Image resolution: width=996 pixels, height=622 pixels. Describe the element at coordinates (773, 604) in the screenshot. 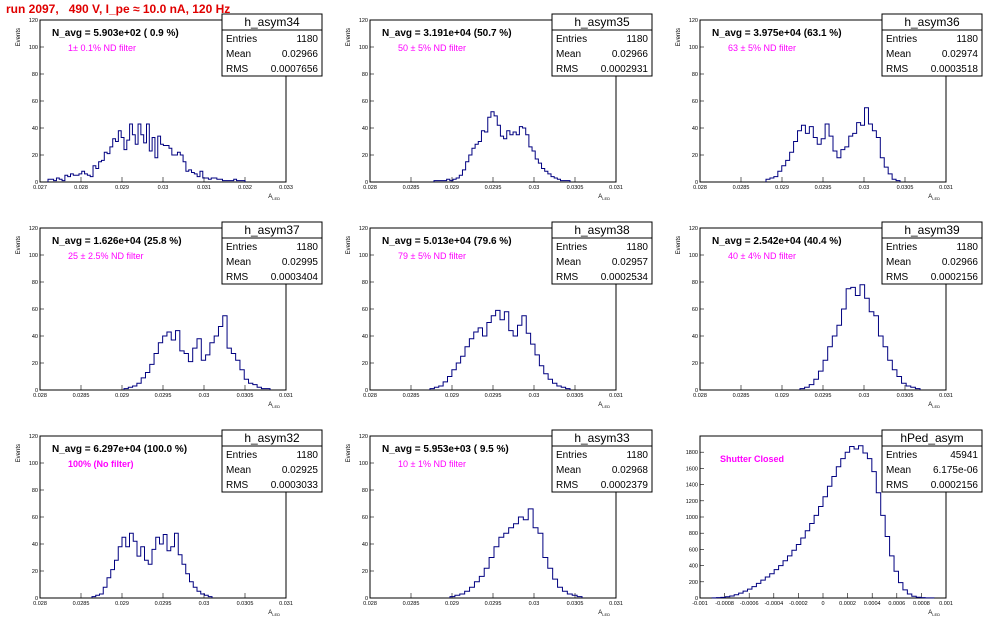

I see `x-tick-label: -0.0004` at that location.